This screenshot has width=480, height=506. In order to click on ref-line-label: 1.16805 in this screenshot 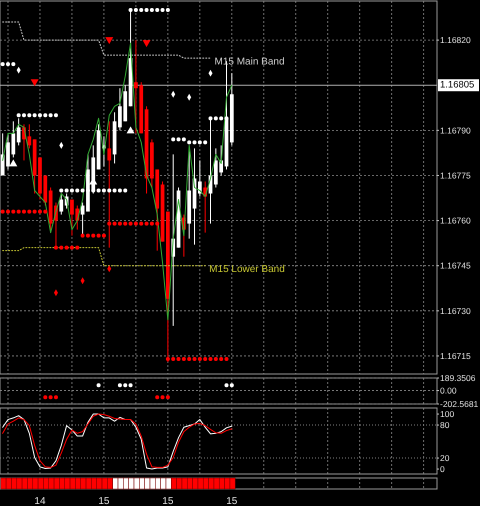, I will do `click(457, 85)`.